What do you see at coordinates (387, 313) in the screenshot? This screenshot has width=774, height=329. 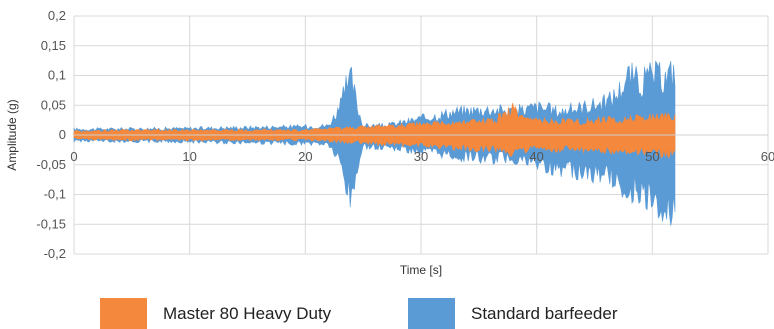 I see `legend: Master 80 Heavy Duty Standard barfeeder` at bounding box center [387, 313].